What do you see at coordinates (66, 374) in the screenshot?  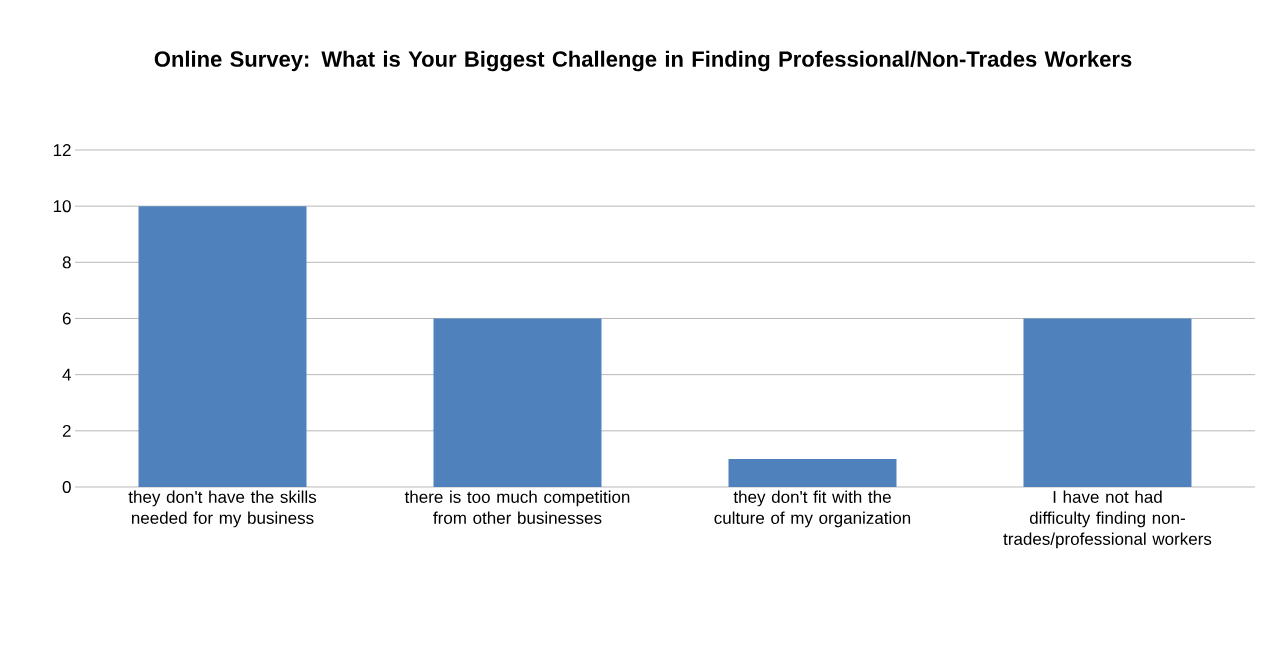 I see `y-tick-label: 4` at bounding box center [66, 374].